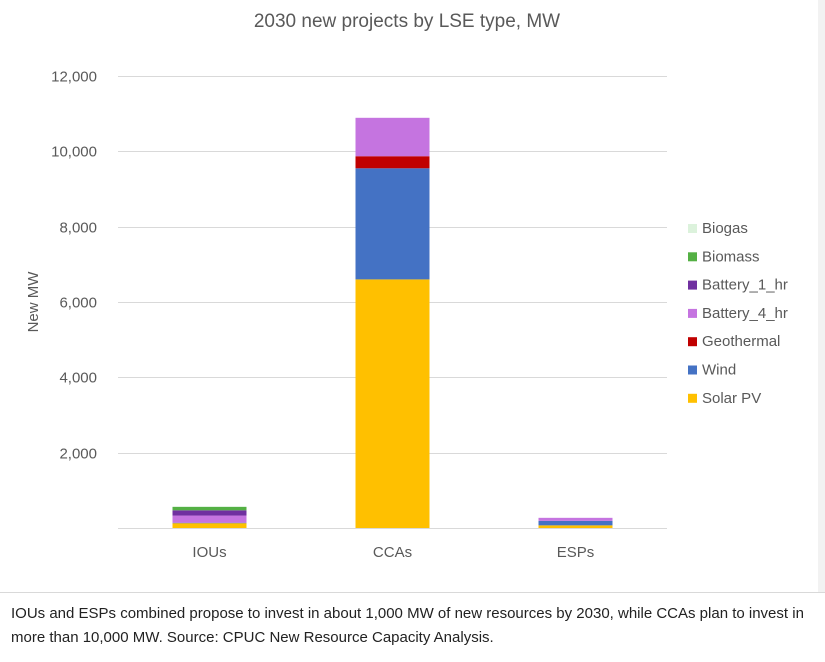 The image size is (825, 662). Describe the element at coordinates (719, 370) in the screenshot. I see `legend-label: Wind` at that location.